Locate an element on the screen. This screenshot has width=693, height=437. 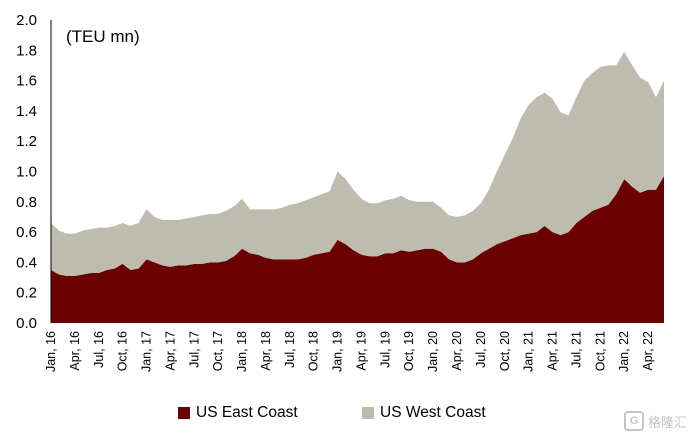
x-tick-label: Apr, 17 is located at coordinates (170, 351).